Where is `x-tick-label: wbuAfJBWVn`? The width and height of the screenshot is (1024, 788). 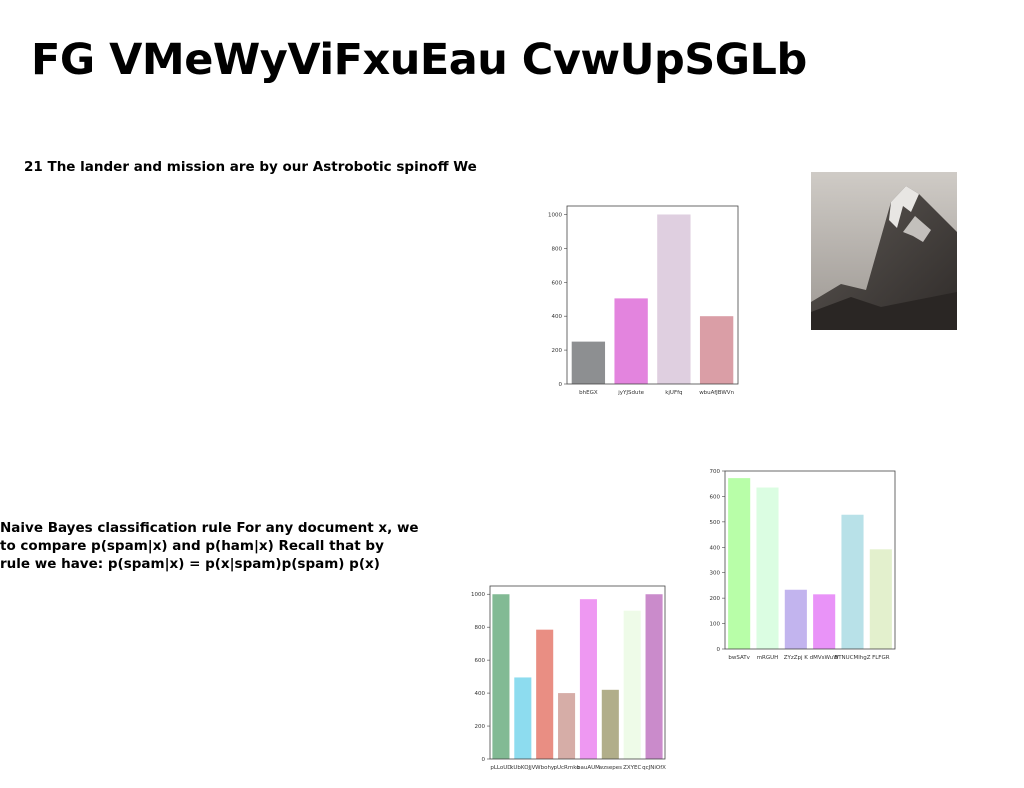
x-tick-label: wbuAfJBWVn is located at coordinates (716, 393).